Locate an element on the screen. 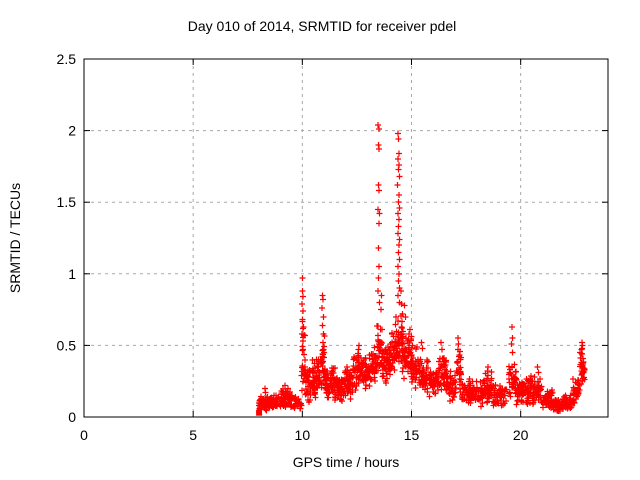  x-tick-label: 10 is located at coordinates (303, 435).